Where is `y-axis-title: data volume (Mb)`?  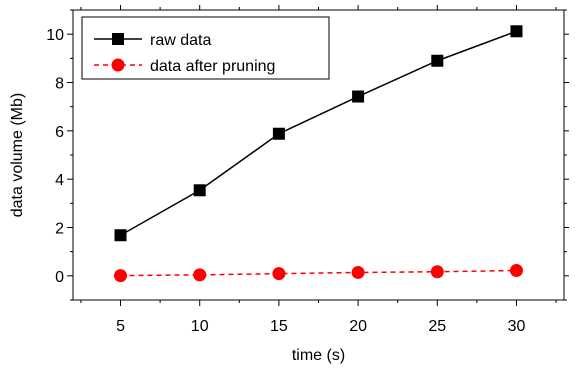 y-axis-title: data volume (Mb) is located at coordinates (17, 155).